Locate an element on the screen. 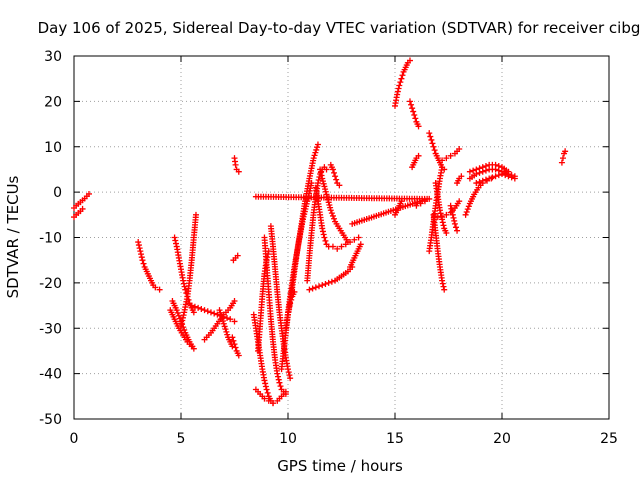 The width and height of the screenshot is (640, 480). y-tick-label: -30 is located at coordinates (50, 329).